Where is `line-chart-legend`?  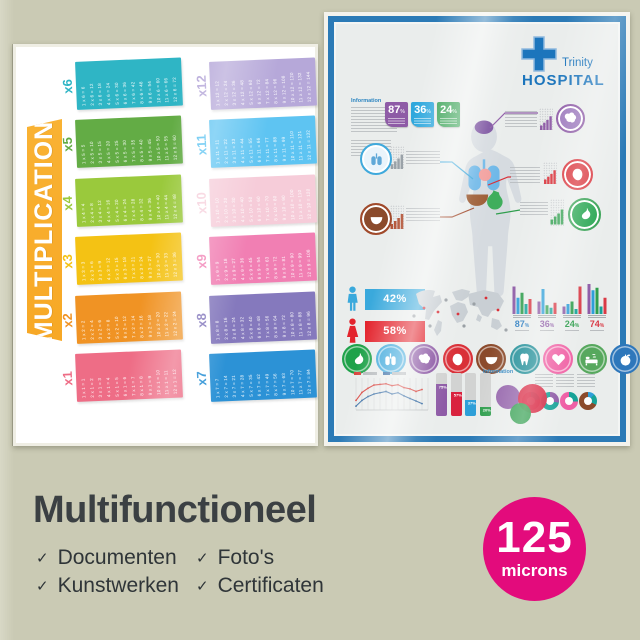
line-chart-legend is located at coordinates (392, 373).